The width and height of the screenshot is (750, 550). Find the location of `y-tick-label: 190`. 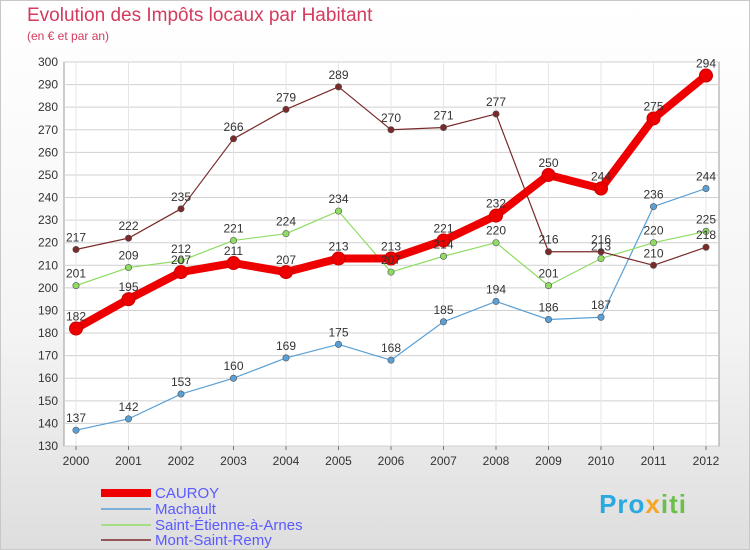

y-tick-label: 190 is located at coordinates (48, 310).